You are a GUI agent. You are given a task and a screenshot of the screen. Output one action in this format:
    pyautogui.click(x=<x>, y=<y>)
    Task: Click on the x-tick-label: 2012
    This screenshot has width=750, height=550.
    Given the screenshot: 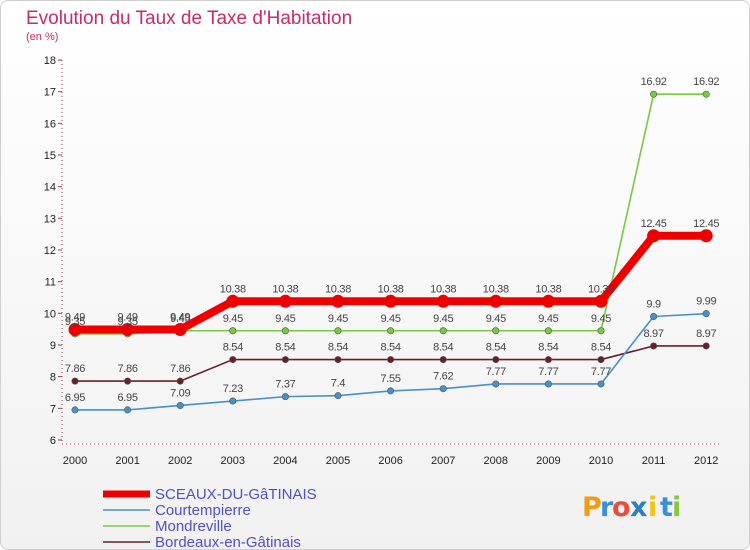 What is the action you would take?
    pyautogui.click(x=706, y=461)
    